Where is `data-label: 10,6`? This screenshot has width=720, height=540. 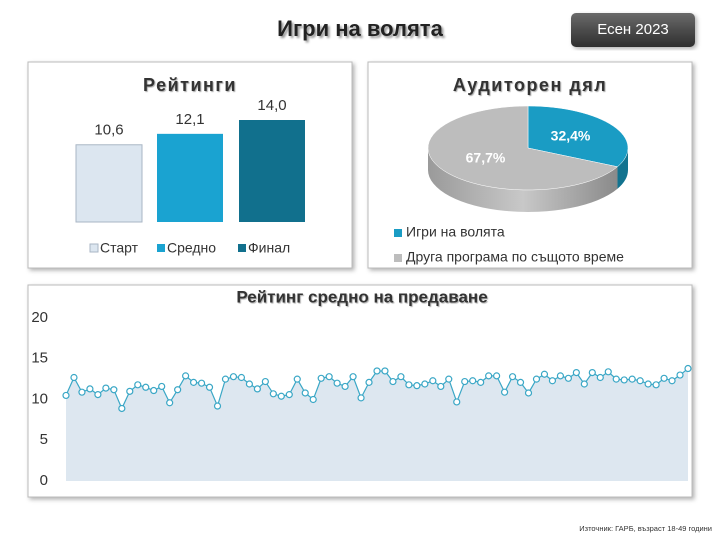 data-label: 10,6 is located at coordinates (108, 130).